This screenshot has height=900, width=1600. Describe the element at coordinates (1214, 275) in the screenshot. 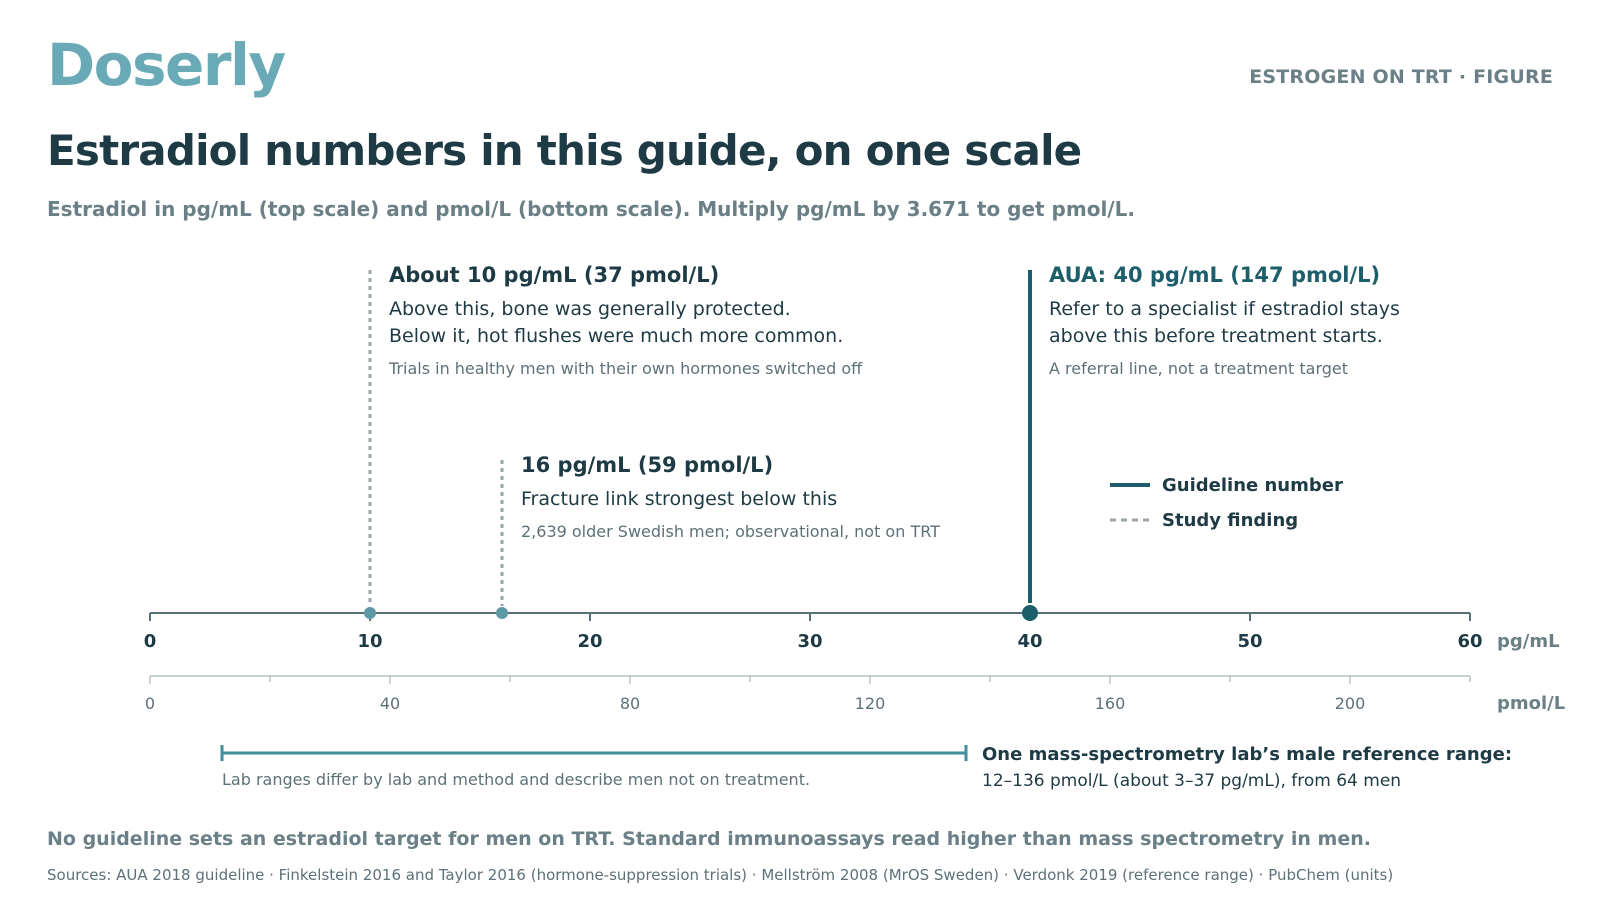

I see `marker-heading: AUA: 40 pg/mL (147 pmol/L)` at that location.